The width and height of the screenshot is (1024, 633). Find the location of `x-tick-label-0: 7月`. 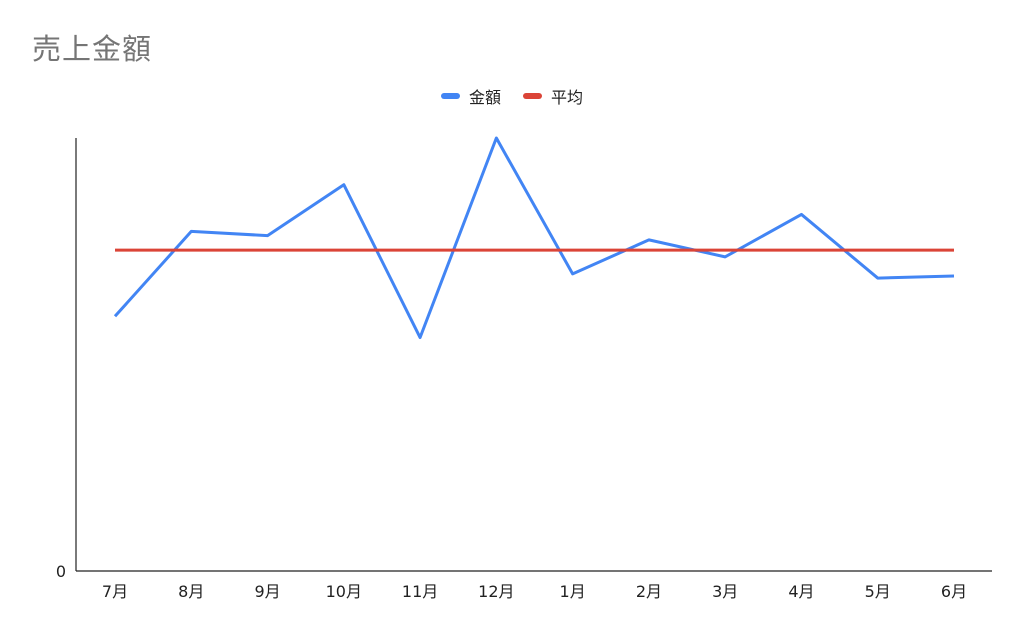

x-tick-label-0: 7月 is located at coordinates (115, 591).